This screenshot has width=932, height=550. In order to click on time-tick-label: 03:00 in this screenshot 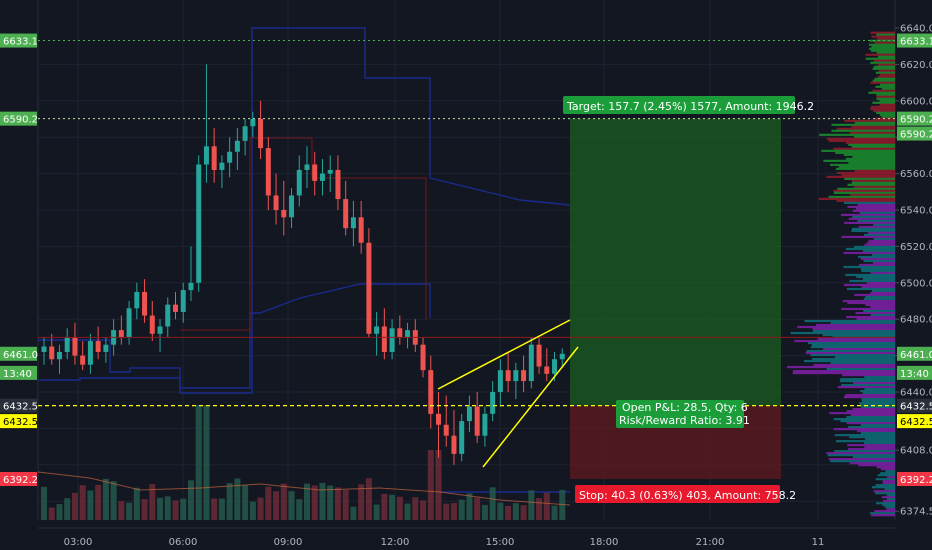, I will do `click(78, 542)`.